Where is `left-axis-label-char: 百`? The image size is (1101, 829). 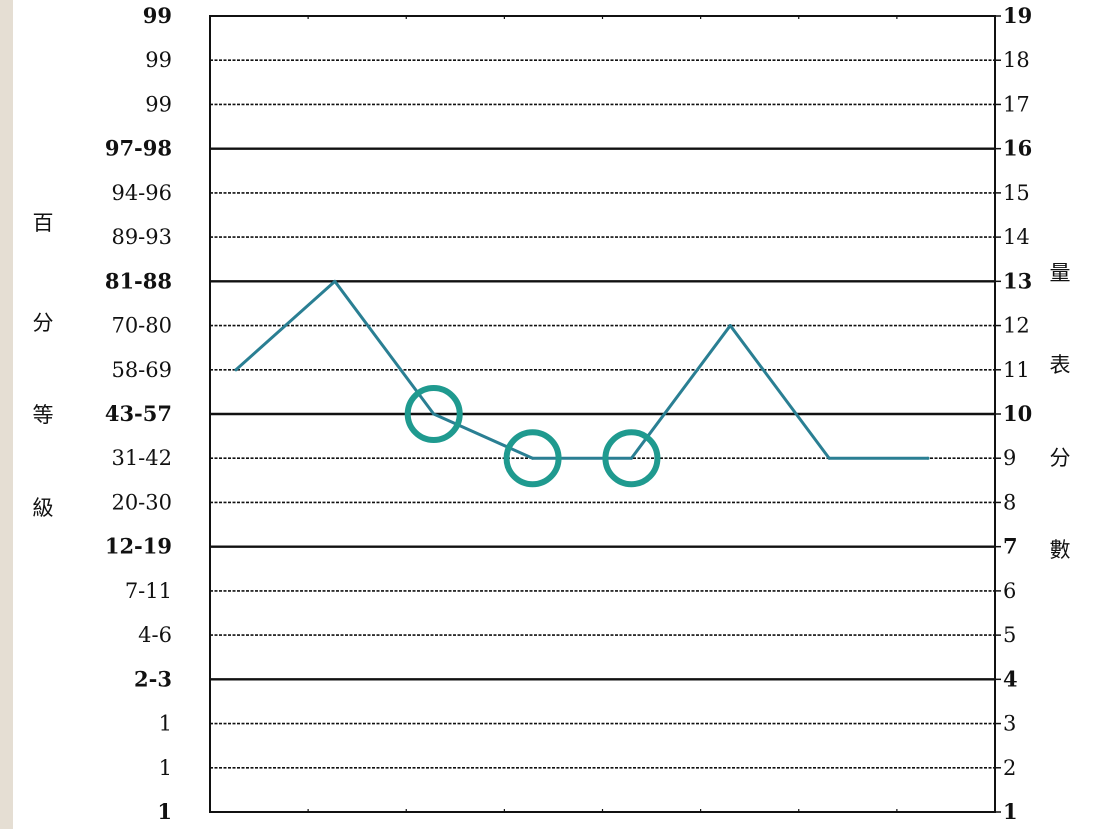 left-axis-label-char: 百 is located at coordinates (43, 223).